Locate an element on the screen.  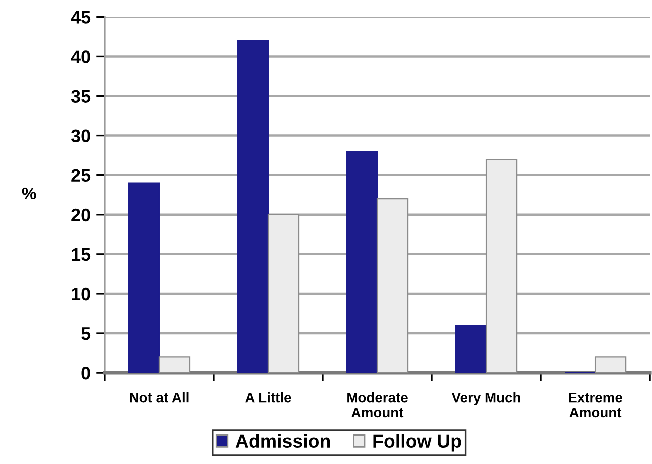
y-tick-label: 30 is located at coordinates (80, 136).